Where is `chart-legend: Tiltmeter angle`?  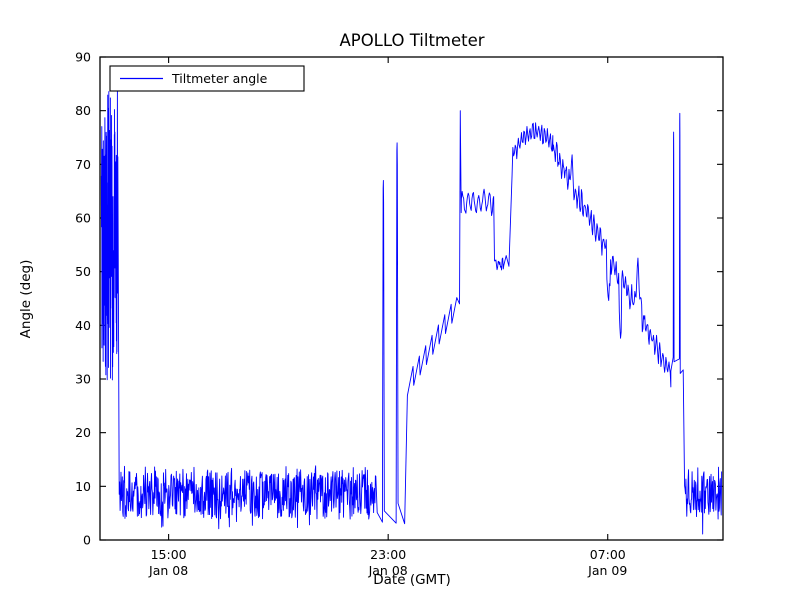 chart-legend: Tiltmeter angle is located at coordinates (207, 78).